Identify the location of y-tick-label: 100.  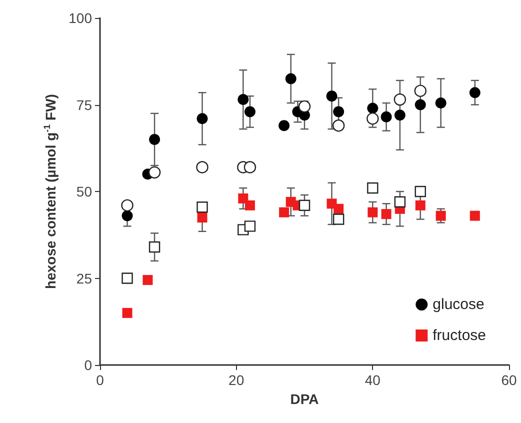
(80, 18).